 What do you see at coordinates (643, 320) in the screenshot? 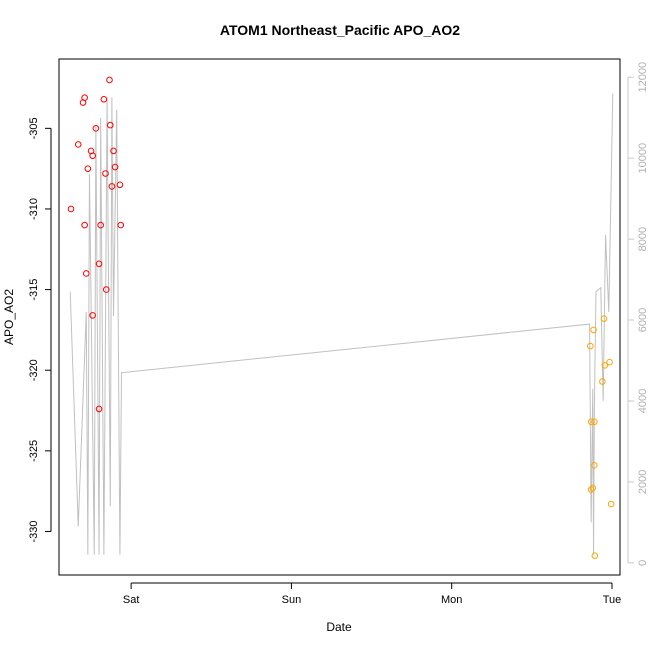
I see `y2-tick-label: 6000` at bounding box center [643, 320].